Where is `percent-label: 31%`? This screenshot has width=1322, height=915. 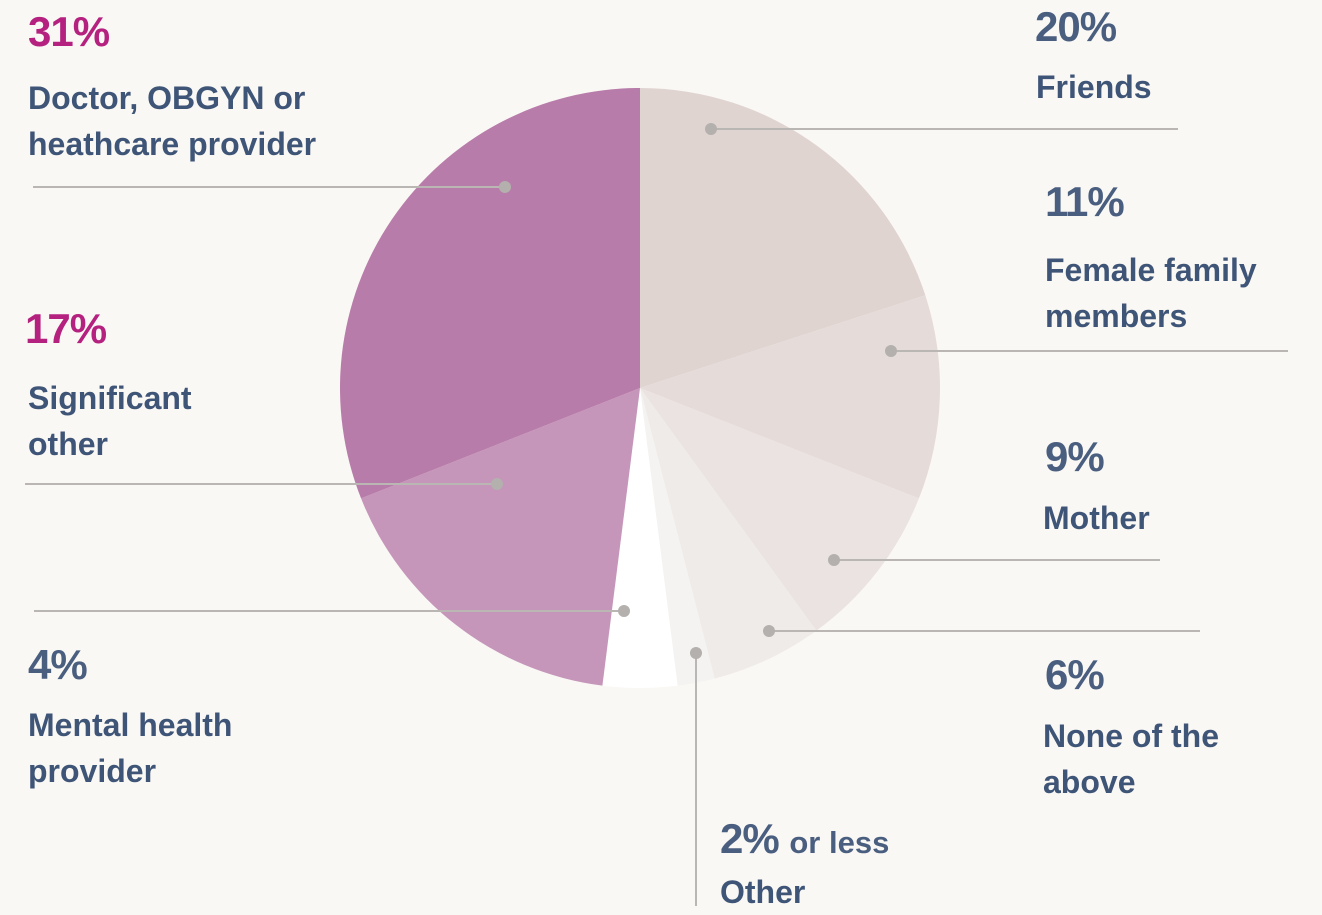 percent-label: 31% is located at coordinates (69, 32).